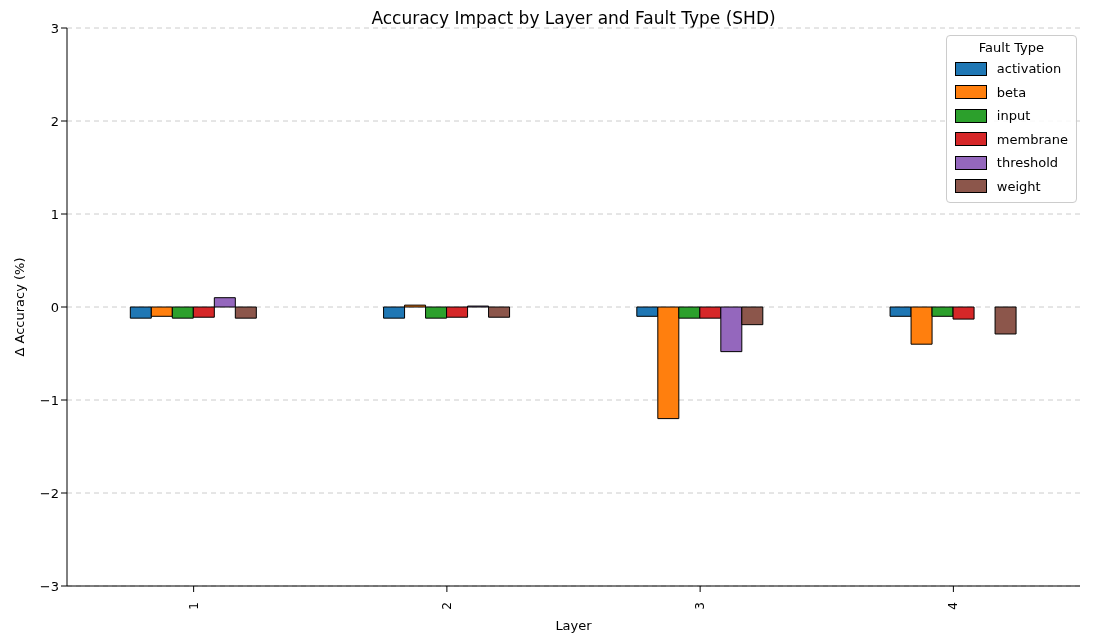 The width and height of the screenshot is (1099, 644). What do you see at coordinates (1013, 116) in the screenshot?
I see `legend-label: input` at bounding box center [1013, 116].